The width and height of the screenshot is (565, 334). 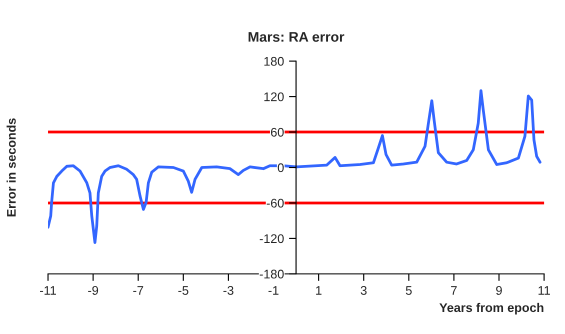 I want to click on x-tick-label: 7, so click(x=454, y=290).